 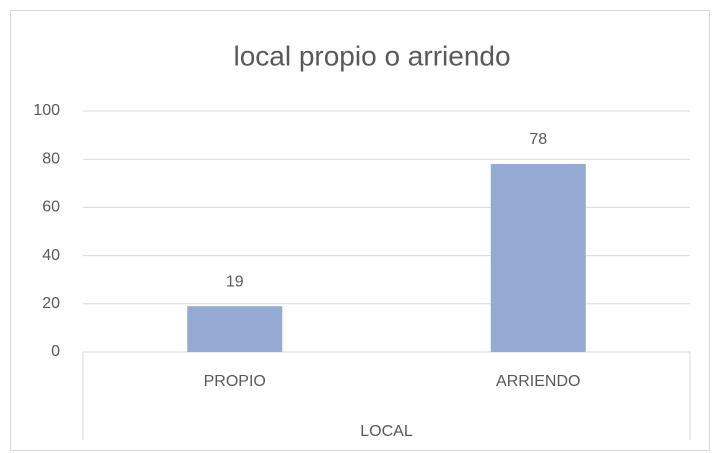 I want to click on chart-title: local propio o arriendo, so click(x=371, y=55).